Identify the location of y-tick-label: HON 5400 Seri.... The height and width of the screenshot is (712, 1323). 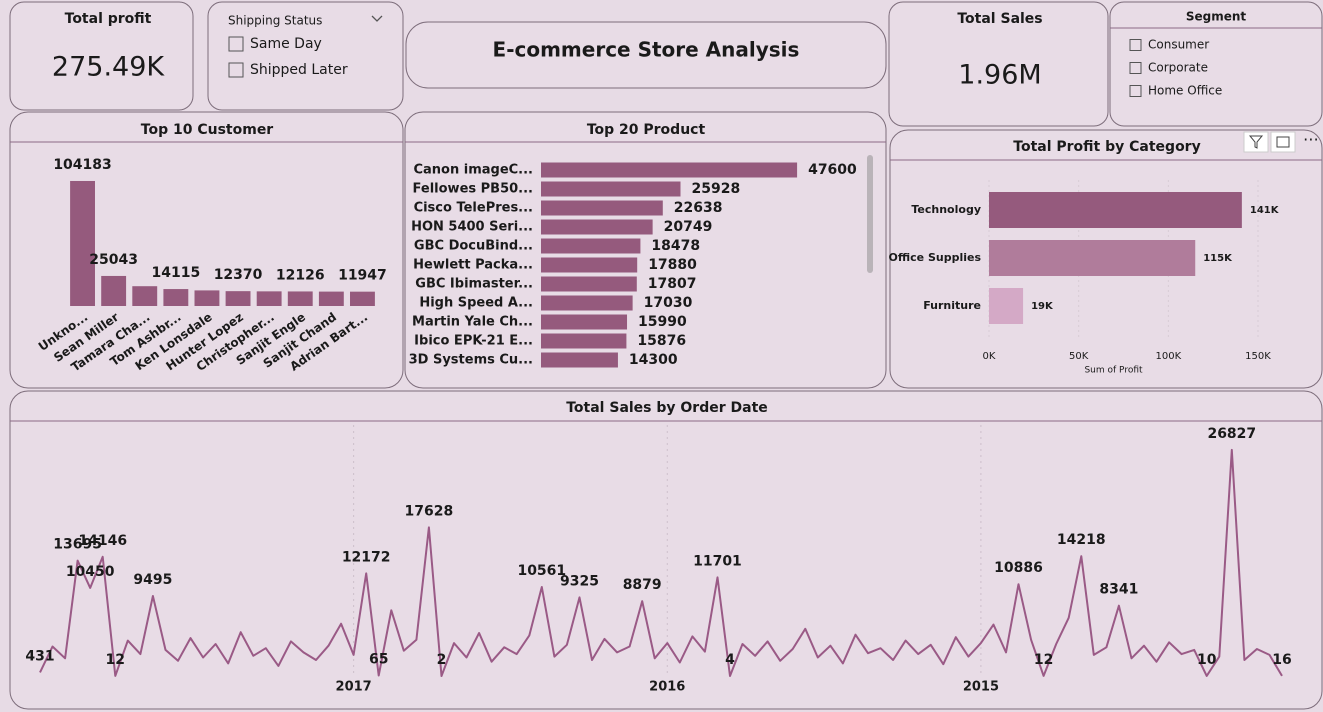
(472, 227).